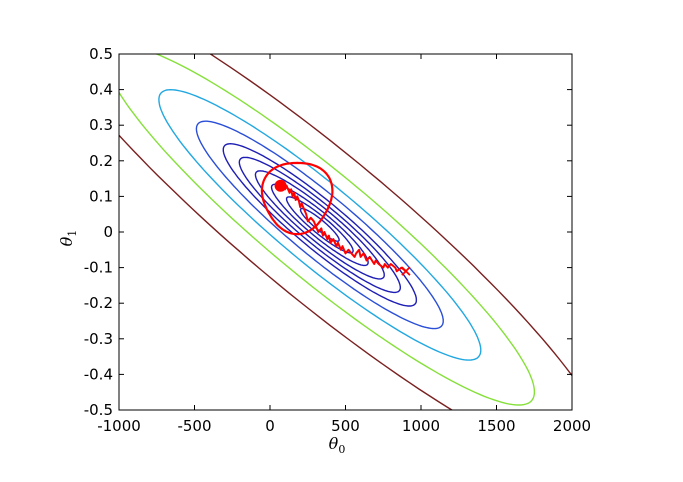 This screenshot has height=482, width=683. Describe the element at coordinates (334, 443) in the screenshot. I see `x-axis-label-main: θ` at that location.